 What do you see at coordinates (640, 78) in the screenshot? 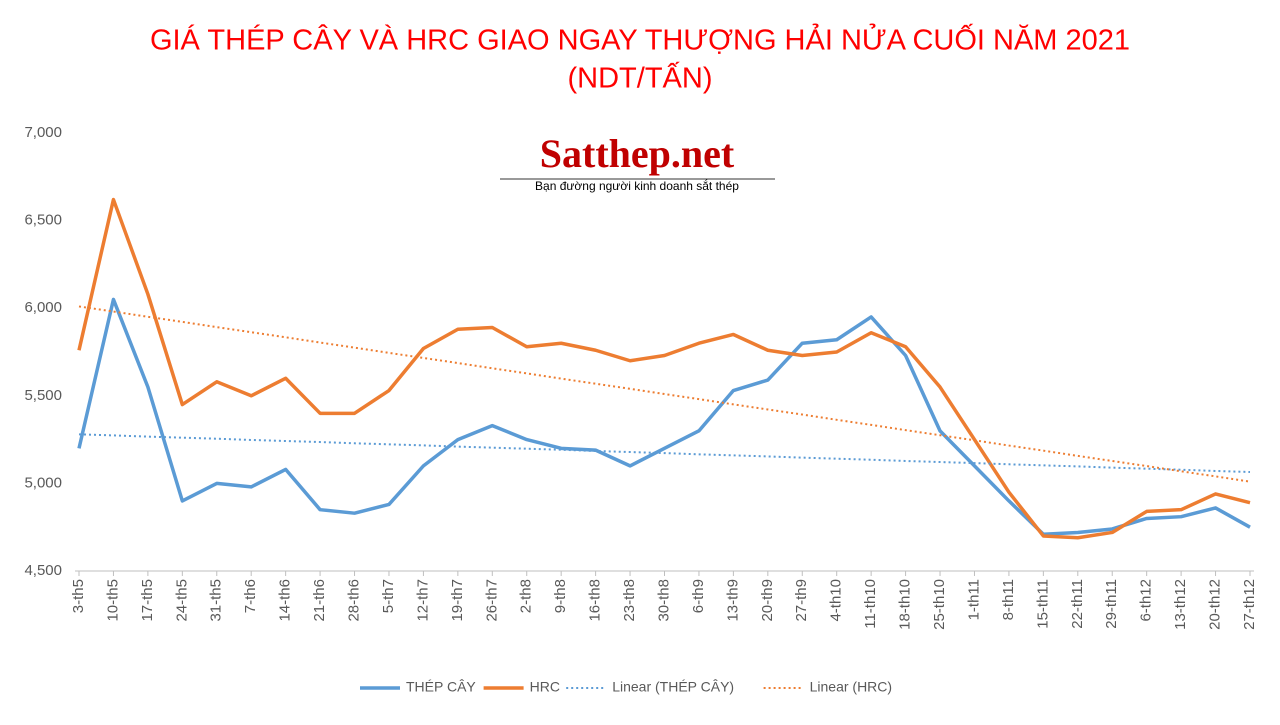
I see `chart-subtitle: (NDT/TẤN)` at bounding box center [640, 78].